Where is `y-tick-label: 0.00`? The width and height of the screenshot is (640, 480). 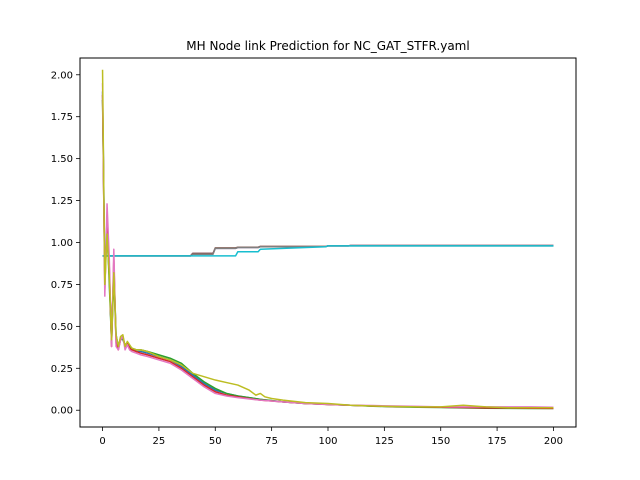
y-tick-label: 0.00 is located at coordinates (62, 411).